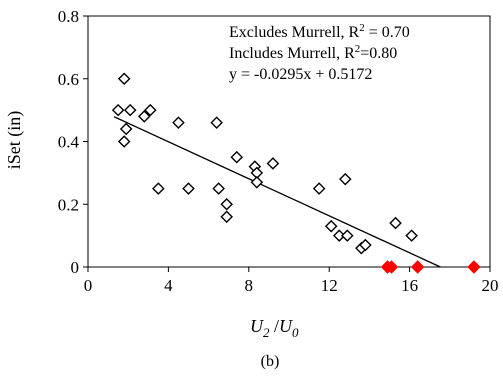 This screenshot has height=376, width=503. What do you see at coordinates (291, 281) in the screenshot?
I see `x-axis-ticks: 0 4 8 12 16 20` at bounding box center [291, 281].